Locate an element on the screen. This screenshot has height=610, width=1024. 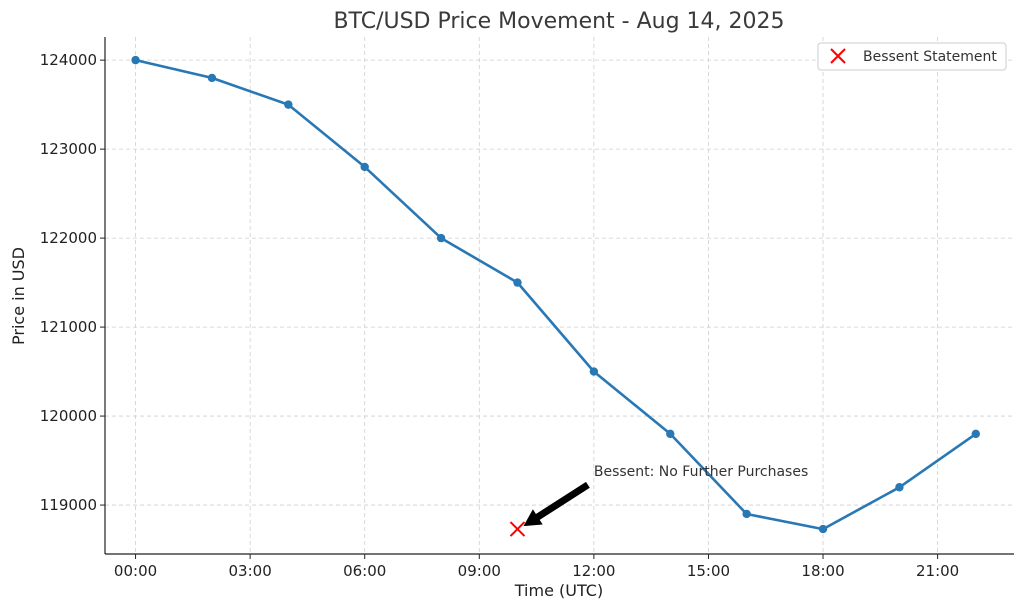
legend-x-marker-icon is located at coordinates (838, 56).